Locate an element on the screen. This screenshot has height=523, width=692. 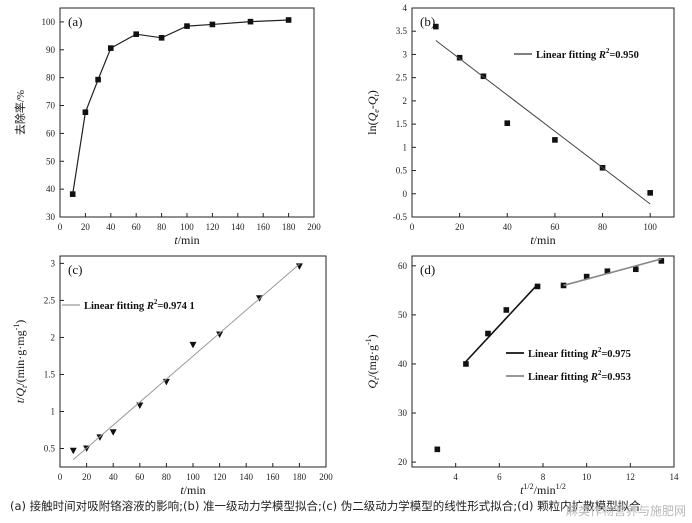
y-tick-label: -0.5 is located at coordinates (400, 217).